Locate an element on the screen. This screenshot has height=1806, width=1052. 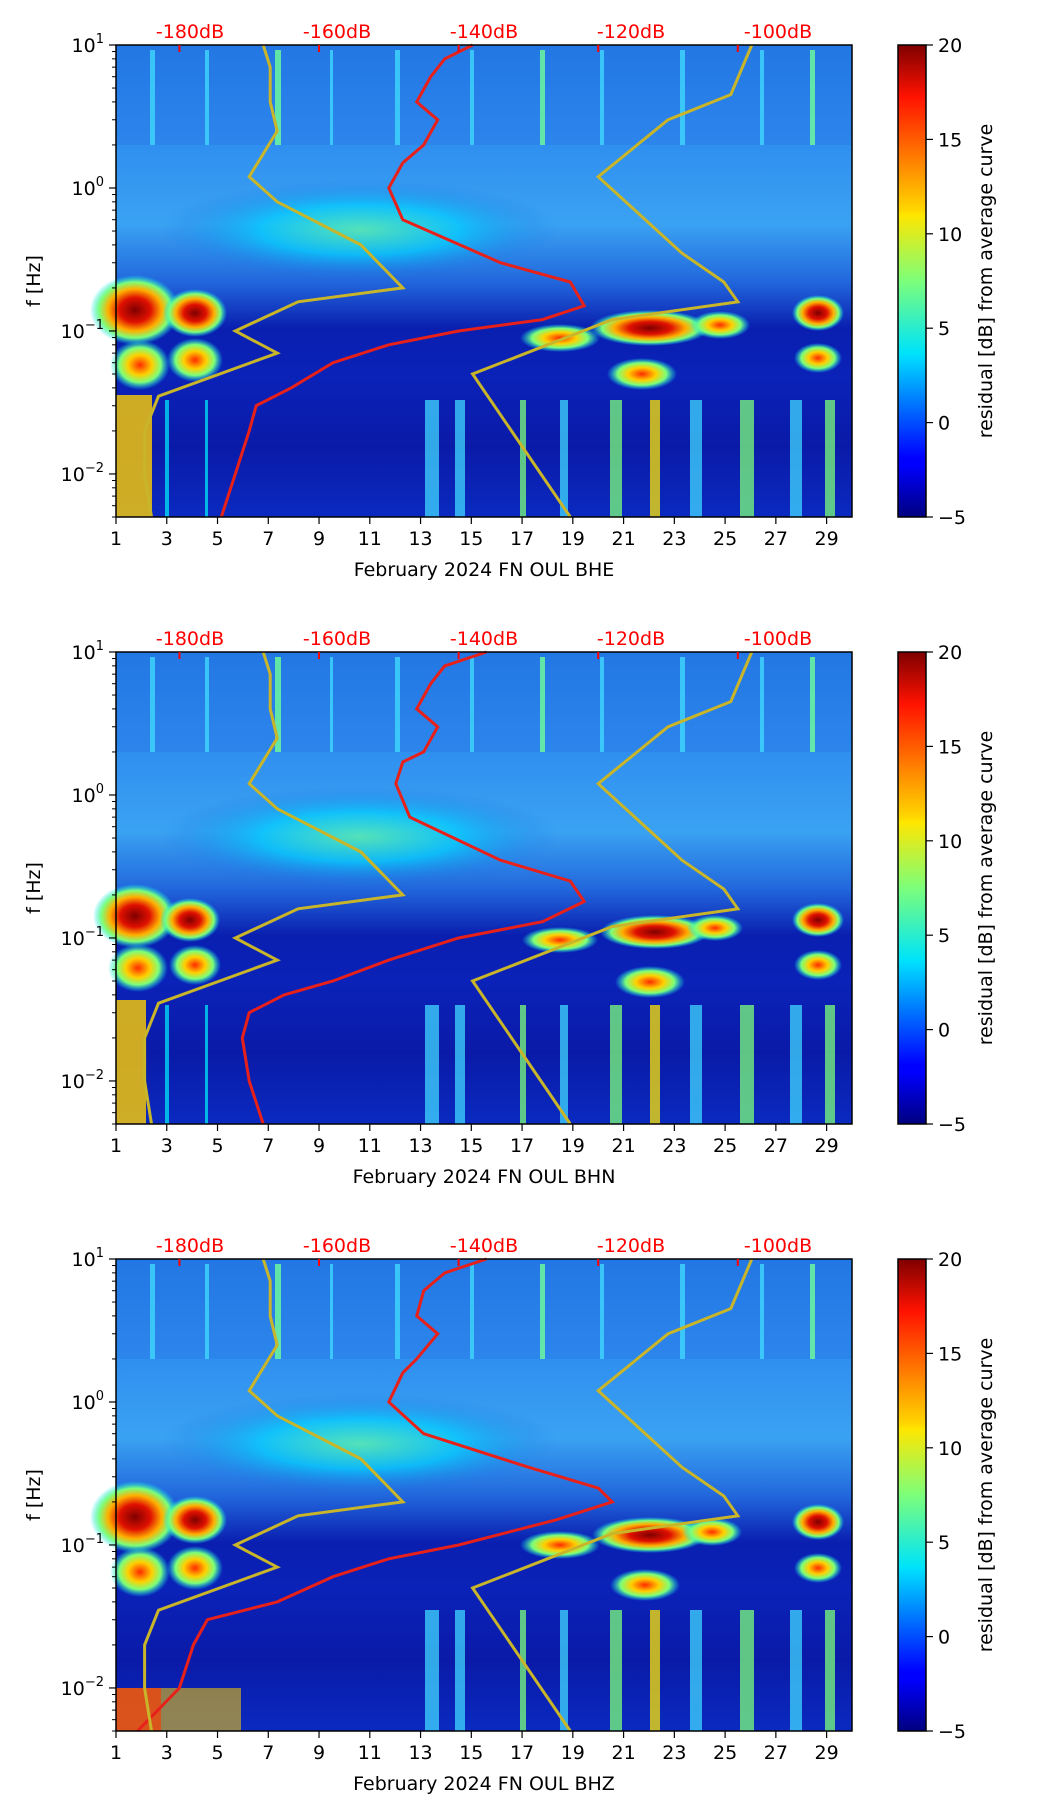
db-label: -140dB is located at coordinates (484, 1246).